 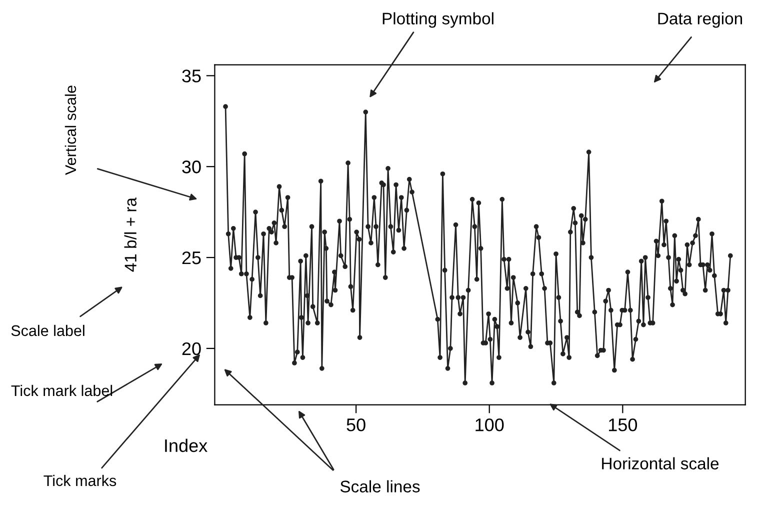 I want to click on text: Scale label, so click(x=47, y=330).